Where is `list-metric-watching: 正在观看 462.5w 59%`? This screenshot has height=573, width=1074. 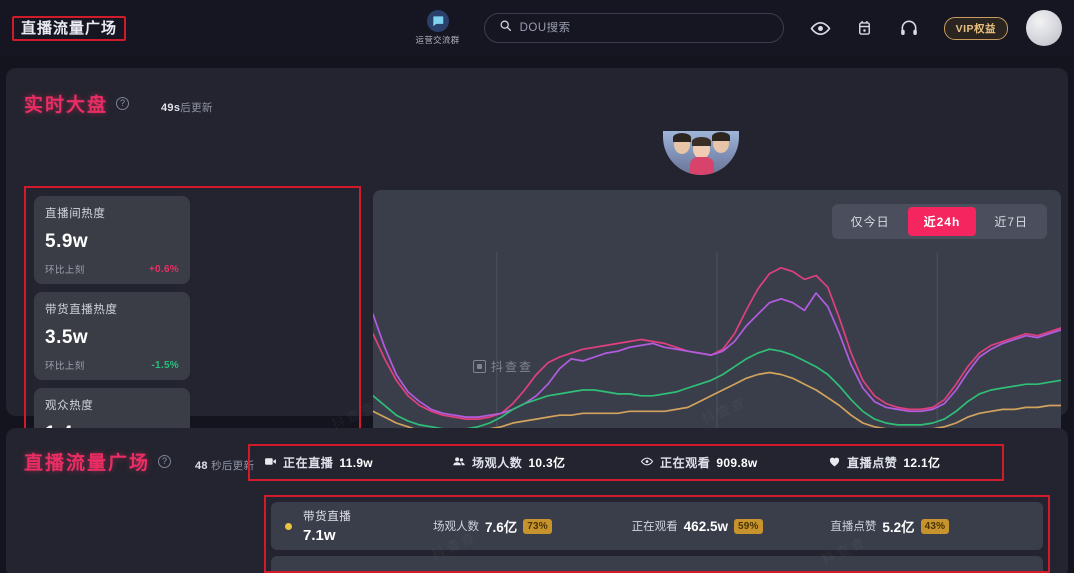 list-metric-watching: 正在观看 462.5w 59% is located at coordinates (731, 526).